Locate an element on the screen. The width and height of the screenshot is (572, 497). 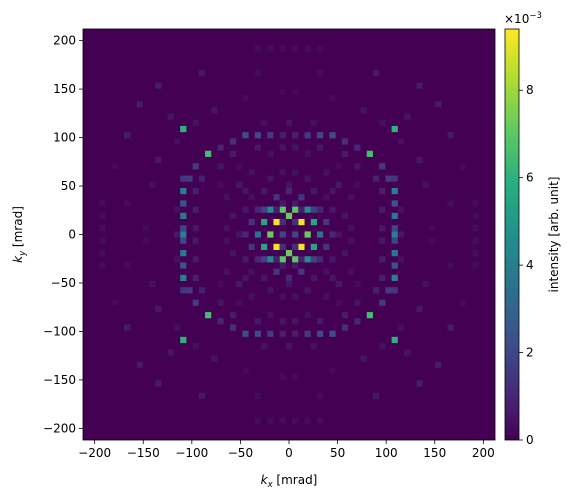
x-axis-label: kx [mrad] is located at coordinates (289, 481).